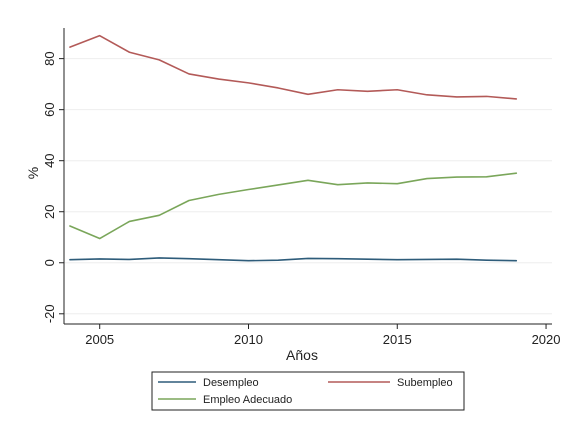 This screenshot has height=435, width=561. What do you see at coordinates (248, 339) in the screenshot?
I see `x-tick-label: 2010` at bounding box center [248, 339].